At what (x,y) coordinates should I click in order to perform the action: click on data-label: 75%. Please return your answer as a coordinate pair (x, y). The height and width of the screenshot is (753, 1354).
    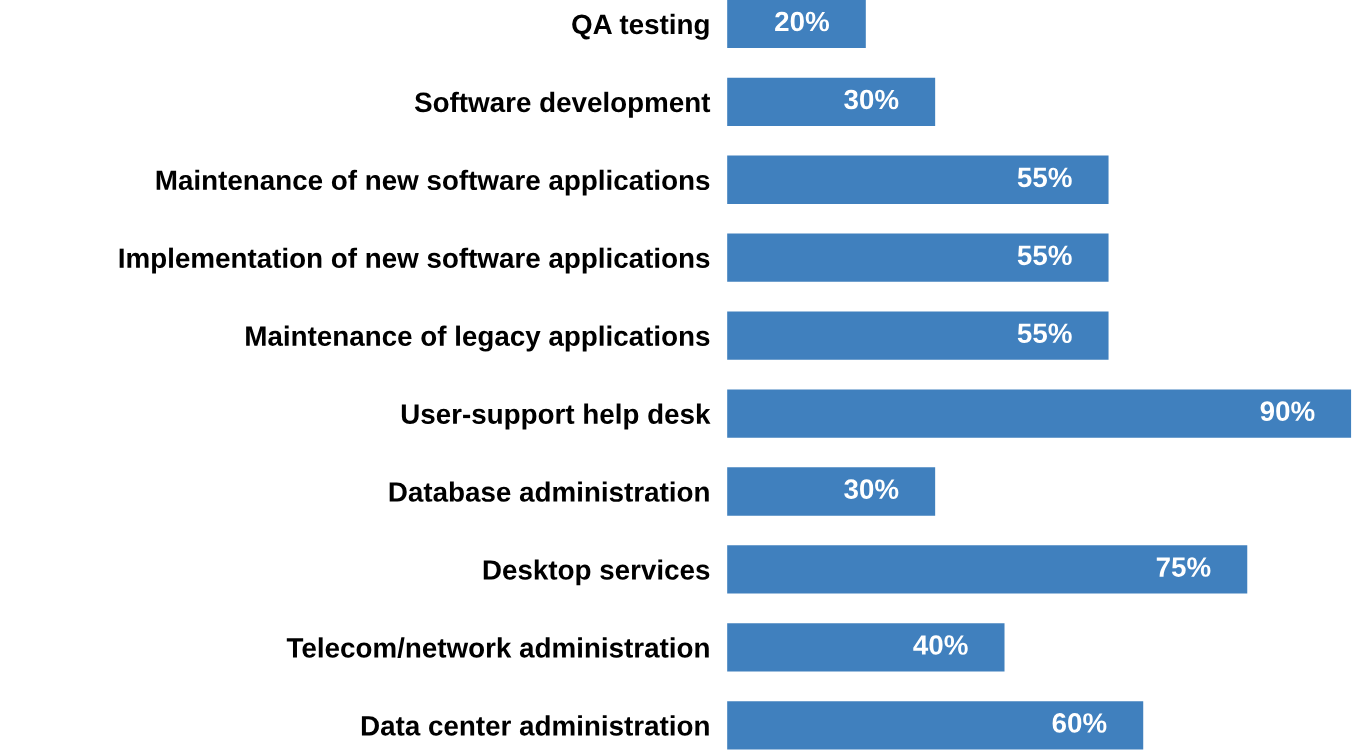
    Looking at the image, I should click on (1183, 567).